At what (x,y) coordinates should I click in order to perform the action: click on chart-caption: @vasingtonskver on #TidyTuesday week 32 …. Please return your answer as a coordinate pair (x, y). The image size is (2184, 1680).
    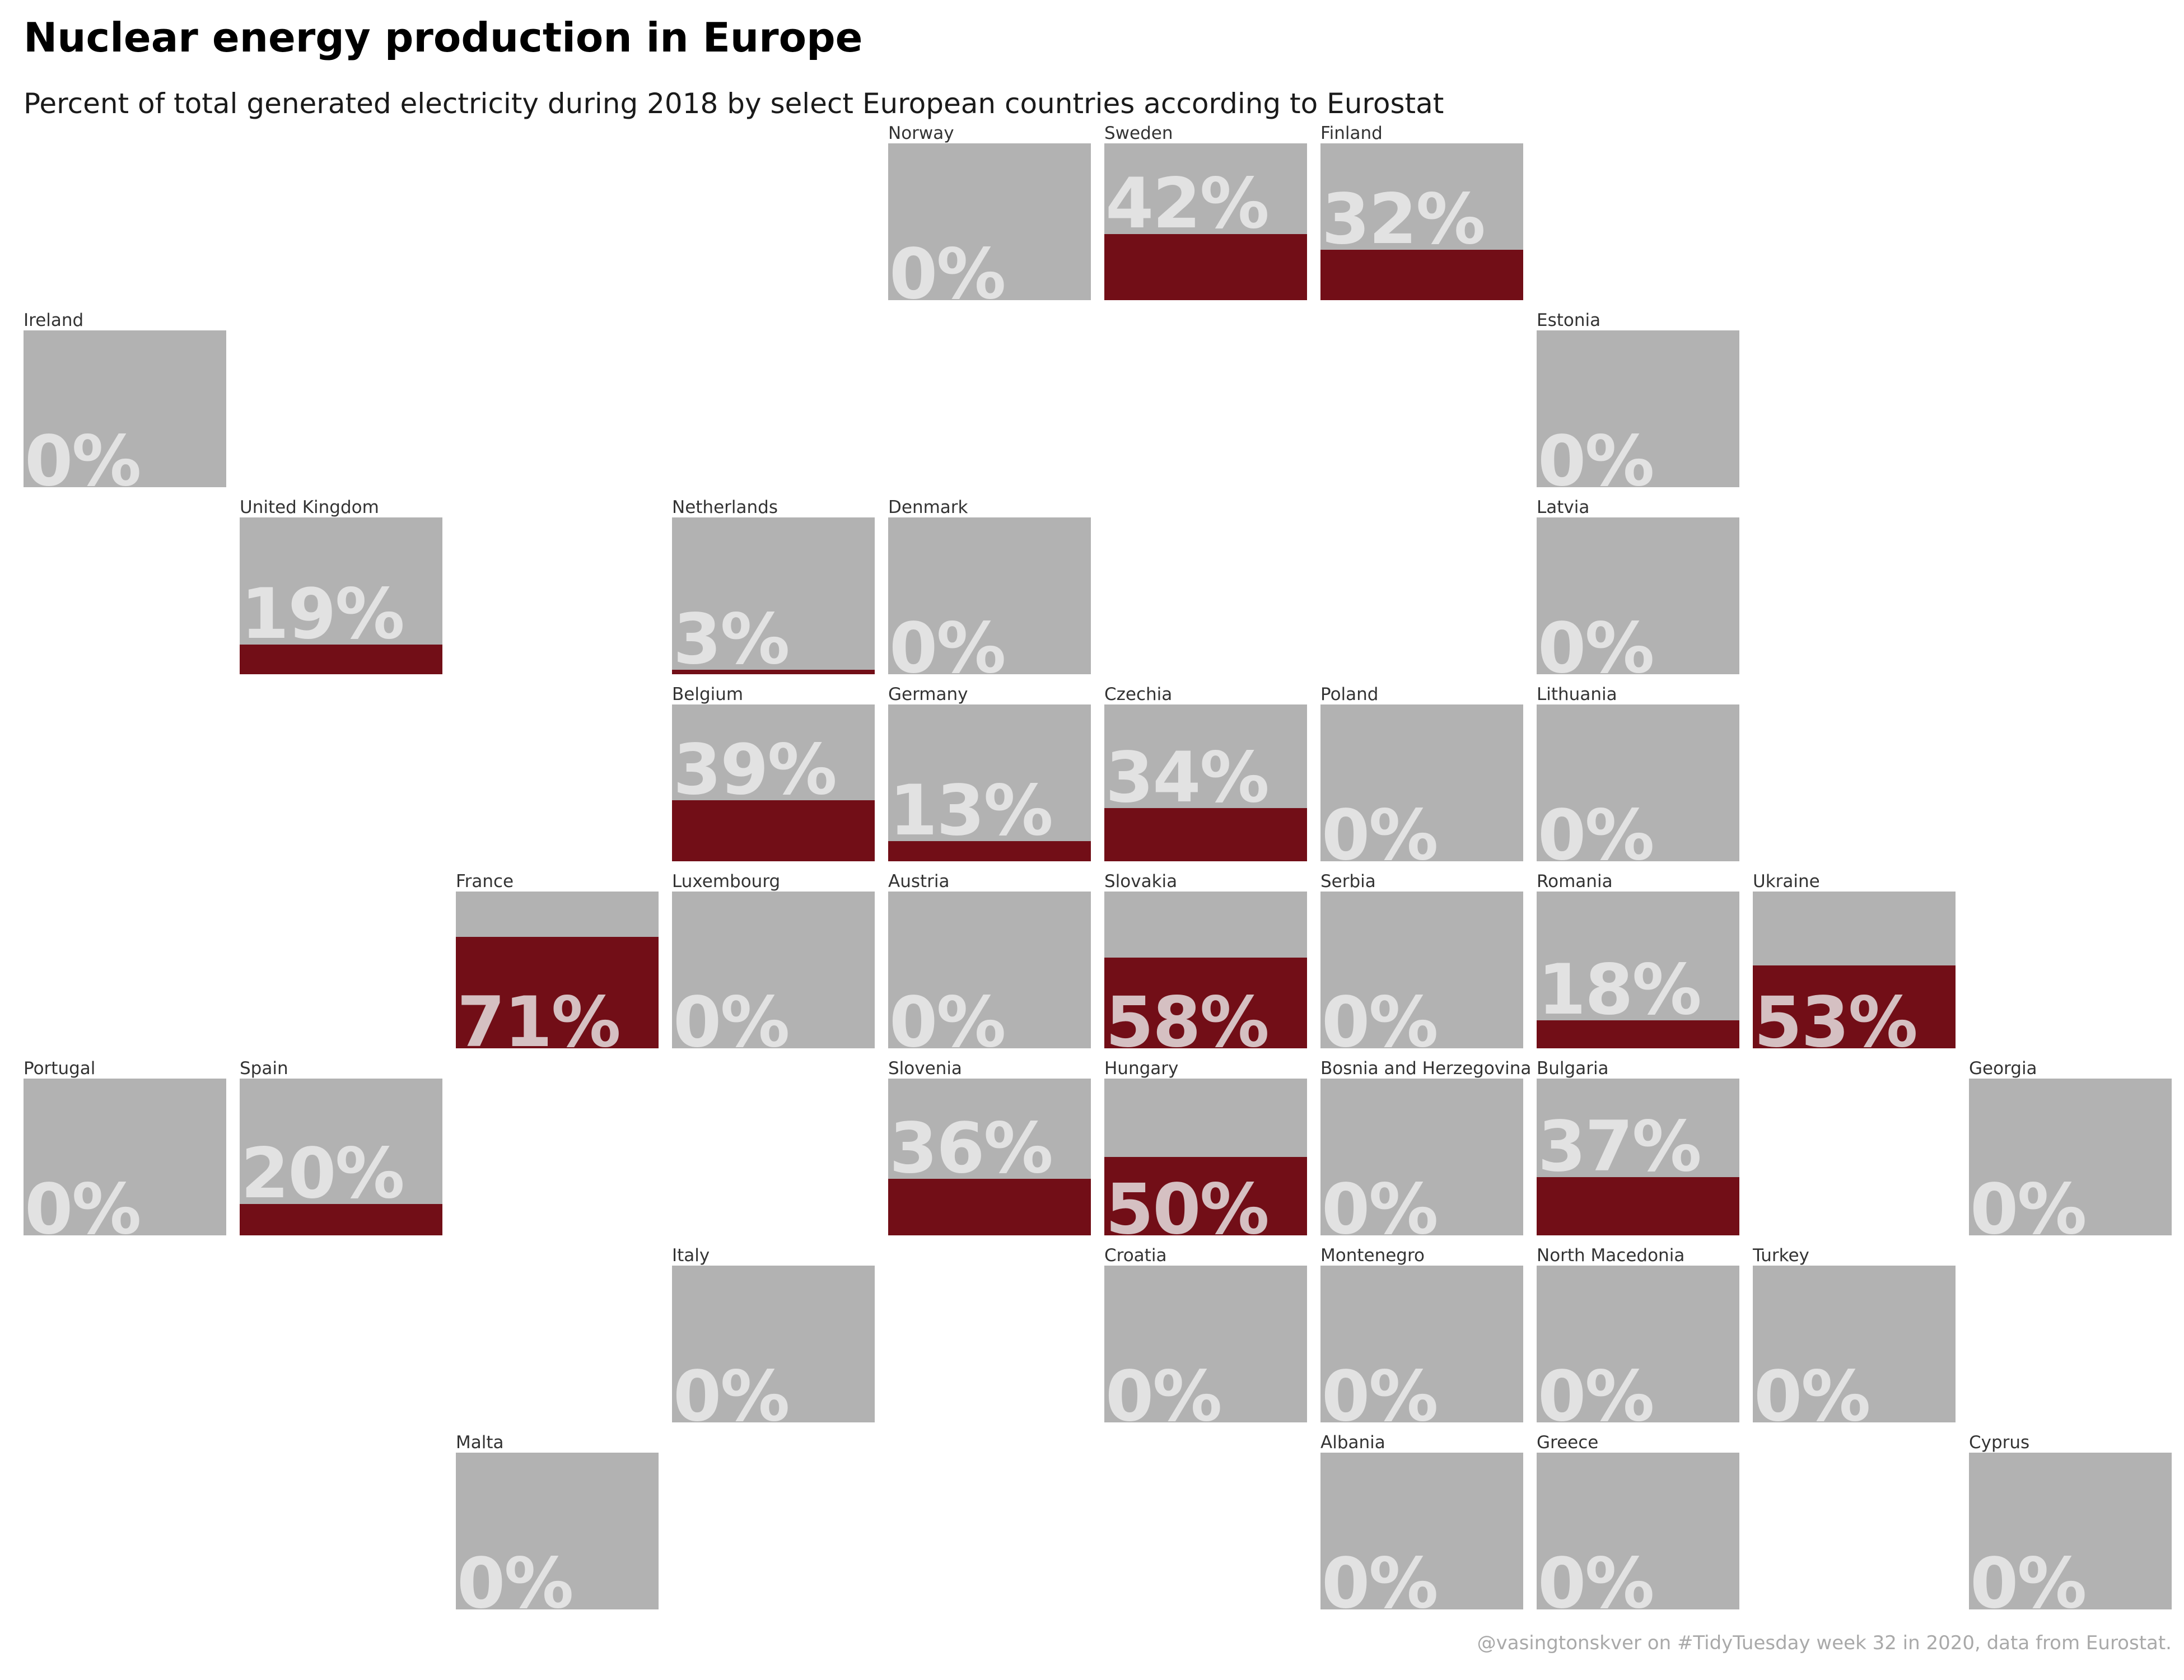
    Looking at the image, I should click on (1825, 1643).